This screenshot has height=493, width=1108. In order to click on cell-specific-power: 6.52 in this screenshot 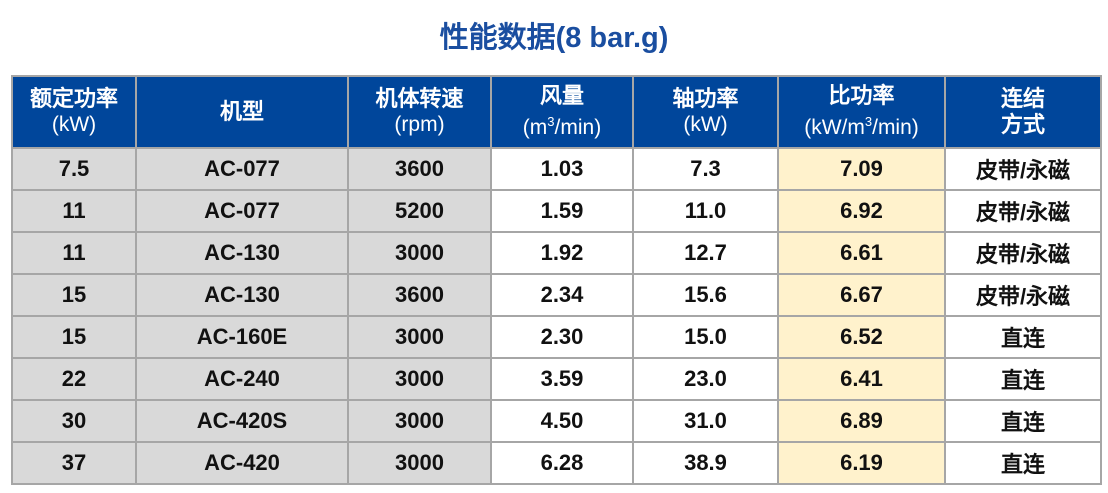, I will do `click(861, 337)`.